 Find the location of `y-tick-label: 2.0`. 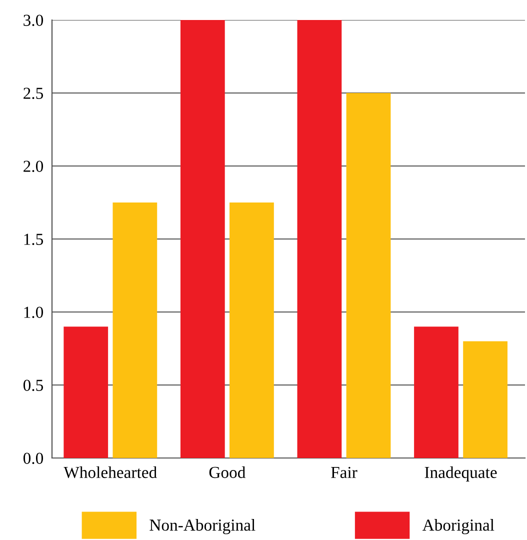

y-tick-label: 2.0 is located at coordinates (34, 166).